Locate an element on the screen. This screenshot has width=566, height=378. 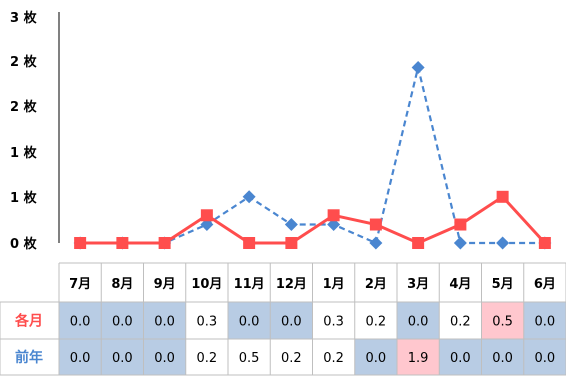
month-label: 2月 is located at coordinates (376, 284).